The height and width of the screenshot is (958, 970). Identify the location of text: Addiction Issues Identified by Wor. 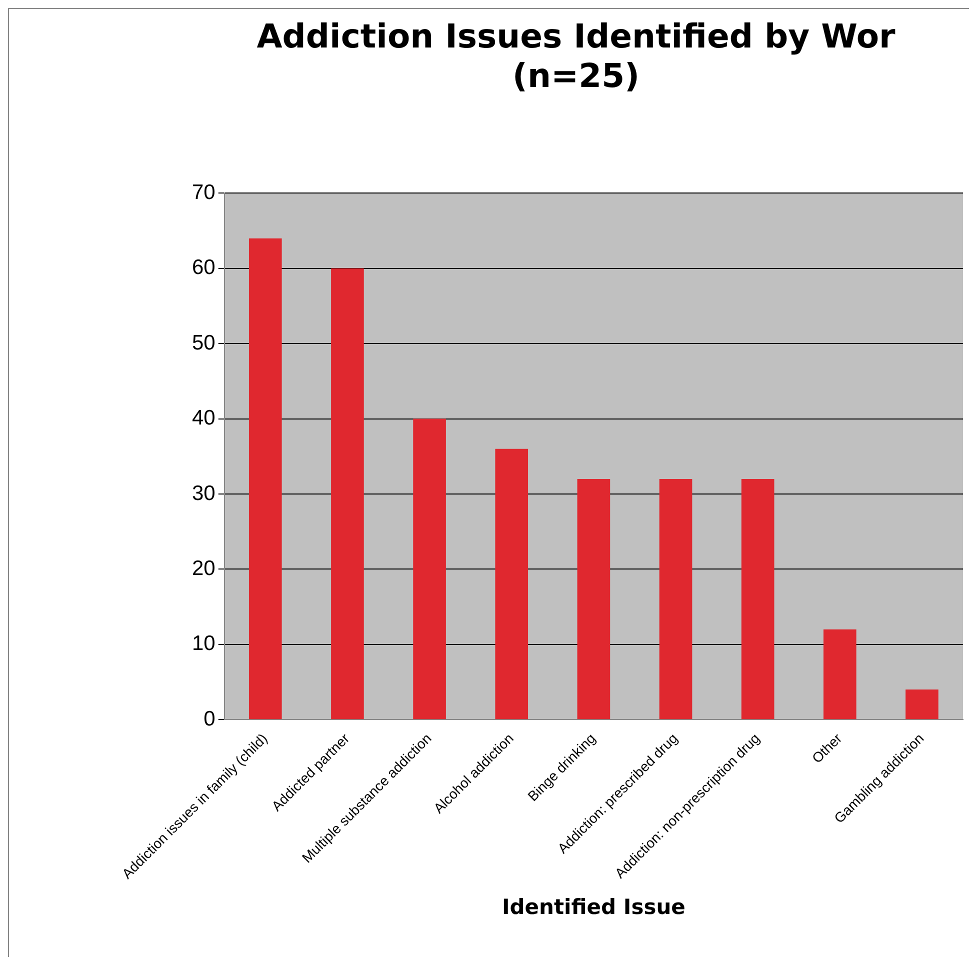
(576, 36).